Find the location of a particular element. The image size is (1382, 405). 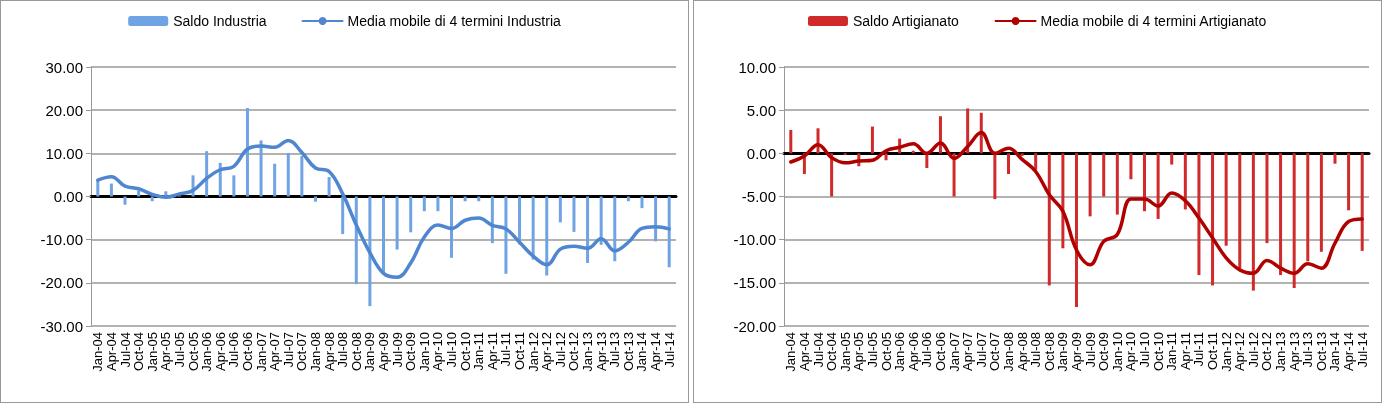

x-tick-label: Oct-04 is located at coordinates (832, 352).